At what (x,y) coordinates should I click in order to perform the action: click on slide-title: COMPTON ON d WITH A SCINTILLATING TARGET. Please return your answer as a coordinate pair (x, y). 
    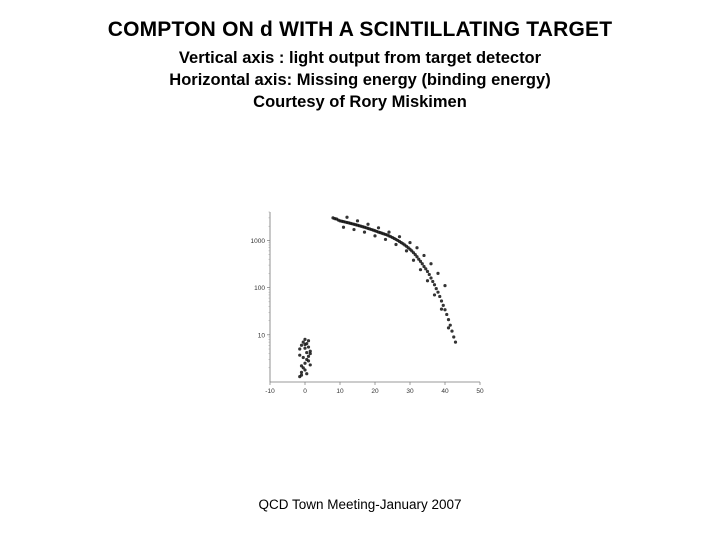
    Looking at the image, I should click on (360, 29).